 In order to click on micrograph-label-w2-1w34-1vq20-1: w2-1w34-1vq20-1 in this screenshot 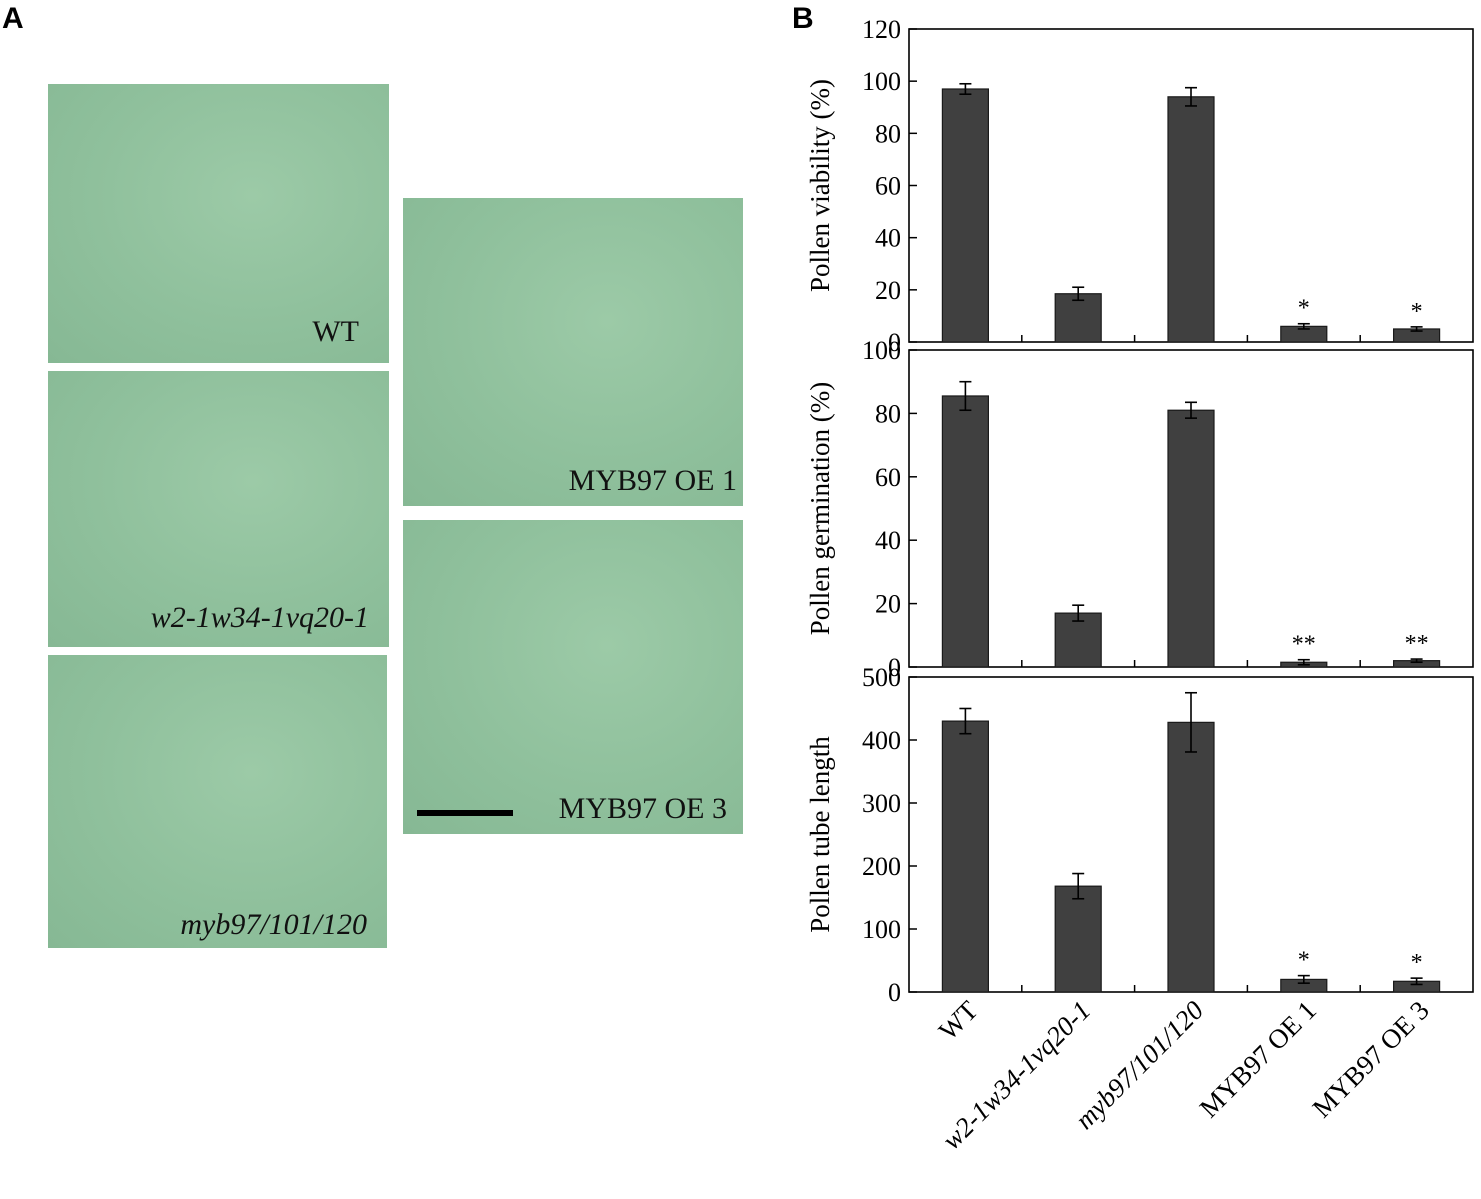, I will do `click(259, 617)`.